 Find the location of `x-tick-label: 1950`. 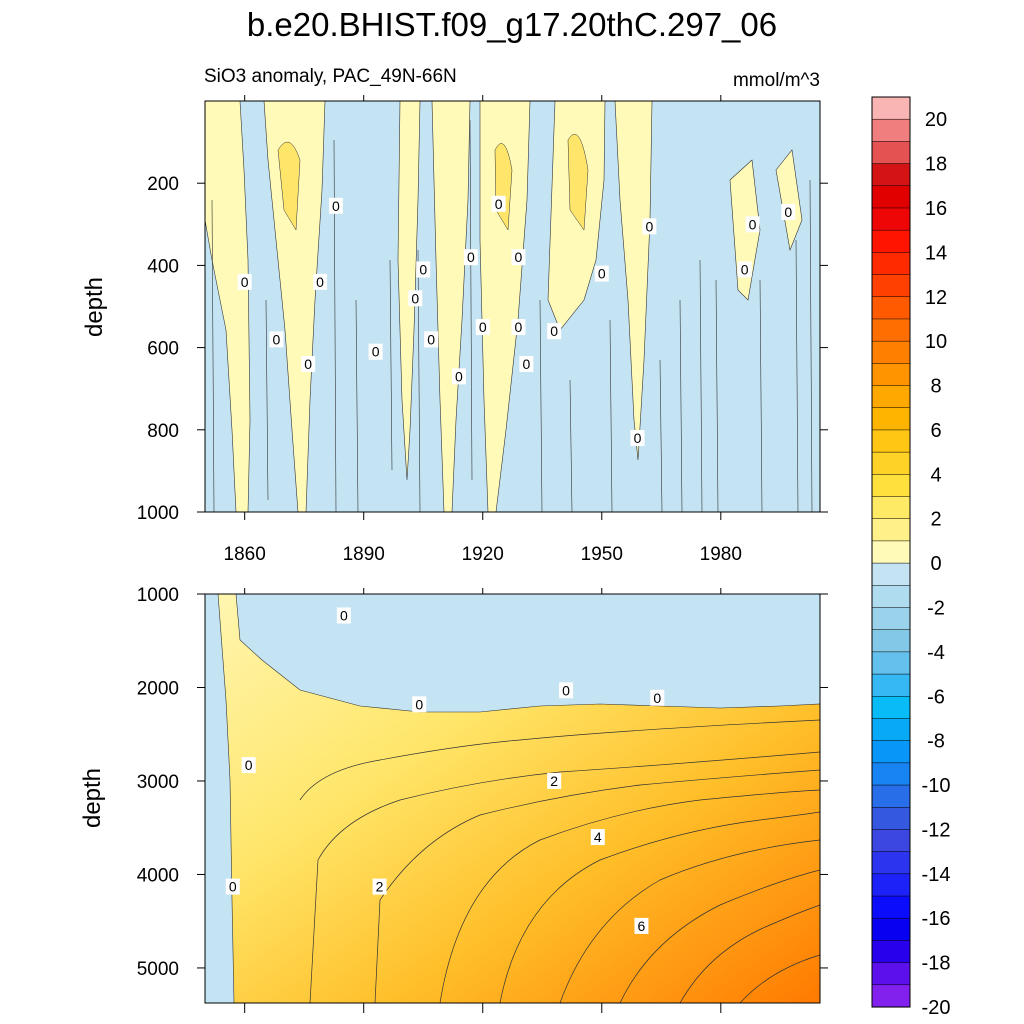

x-tick-label: 1950 is located at coordinates (602, 554).